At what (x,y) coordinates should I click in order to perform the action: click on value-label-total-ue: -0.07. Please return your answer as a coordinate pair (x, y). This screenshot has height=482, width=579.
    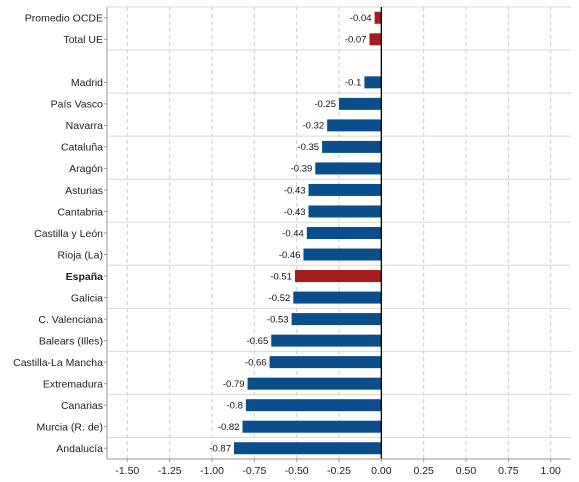
    Looking at the image, I should click on (356, 40).